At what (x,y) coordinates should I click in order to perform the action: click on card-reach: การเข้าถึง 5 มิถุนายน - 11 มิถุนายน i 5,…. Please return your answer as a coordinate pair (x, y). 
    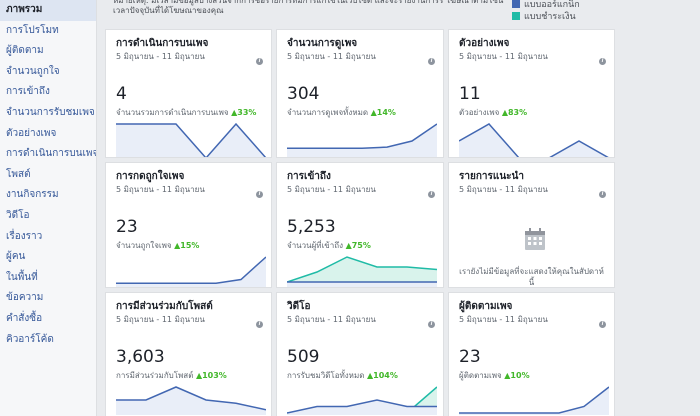
    Looking at the image, I should click on (360, 225).